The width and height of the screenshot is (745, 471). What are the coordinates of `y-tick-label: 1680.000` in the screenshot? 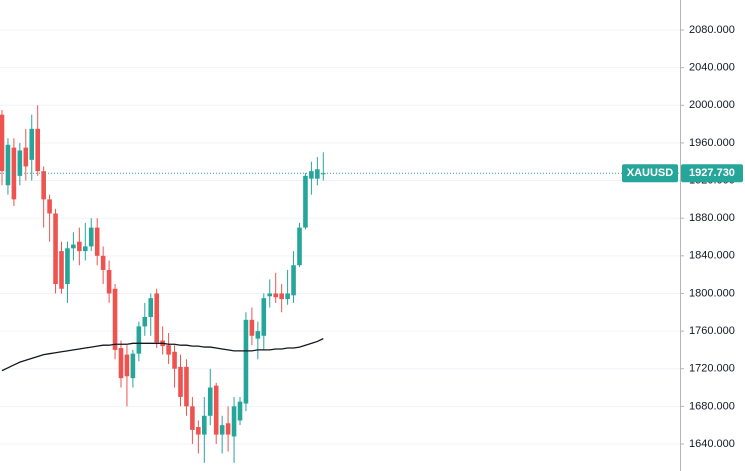 It's located at (712, 406).